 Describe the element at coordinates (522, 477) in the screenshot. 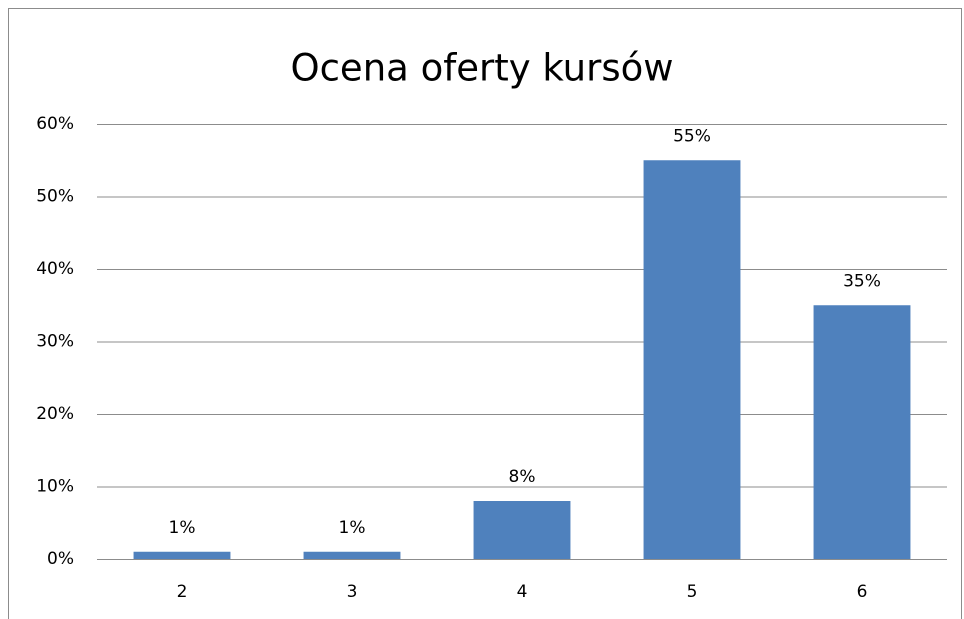

I see `data-label: 8%` at that location.